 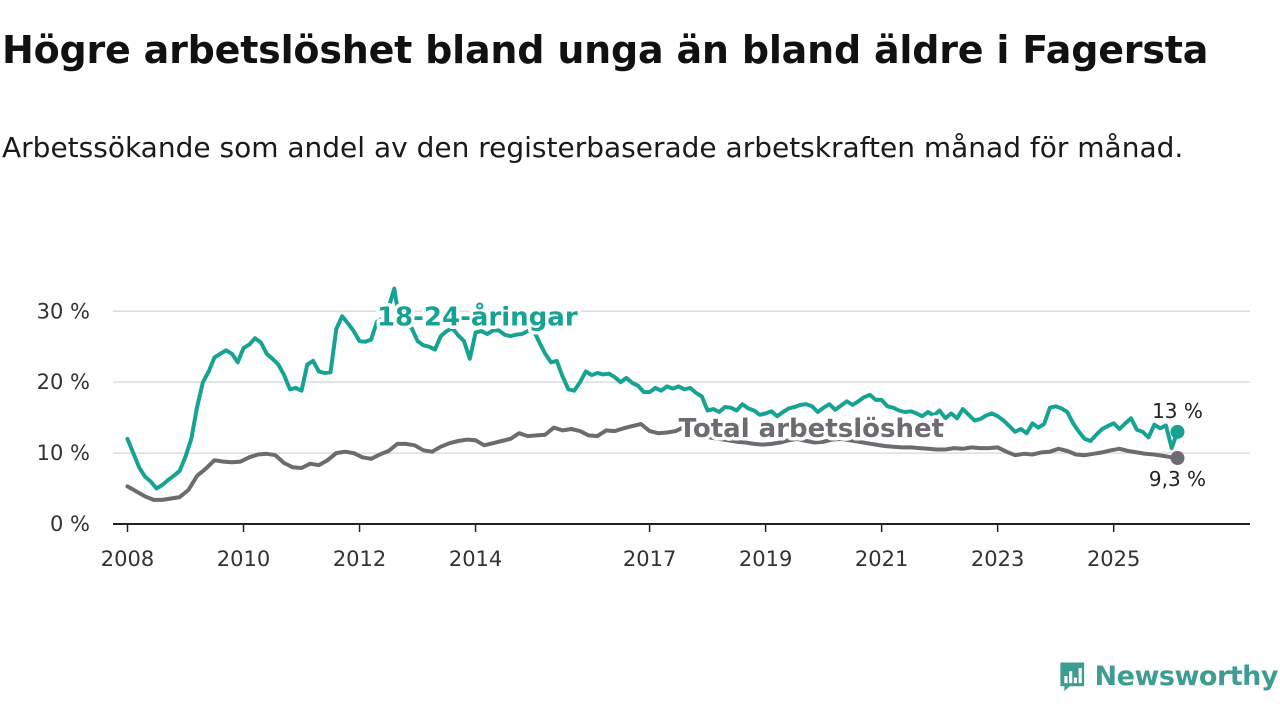 I want to click on x-tick-label: 2025, so click(x=1113, y=559).